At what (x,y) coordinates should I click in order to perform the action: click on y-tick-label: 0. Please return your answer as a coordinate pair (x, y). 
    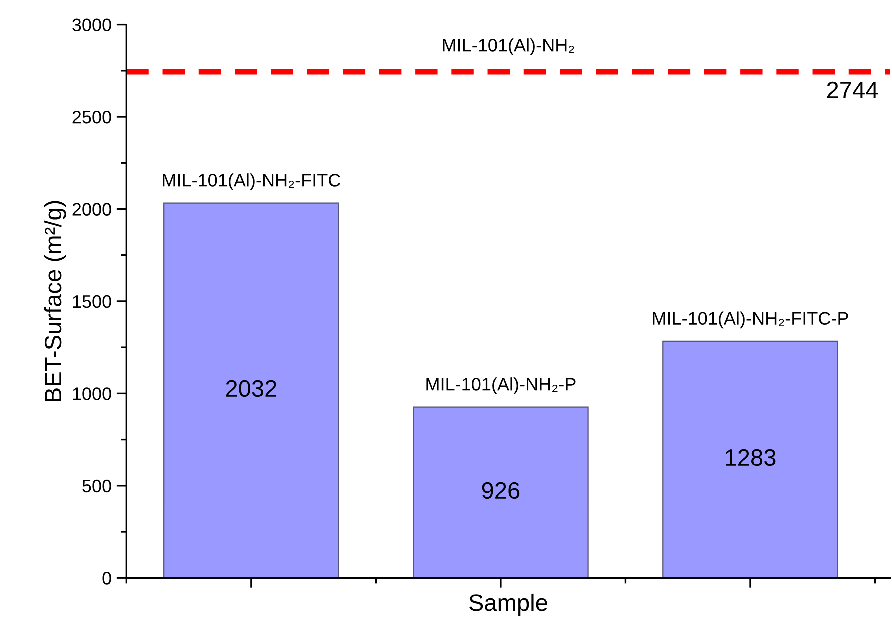
    Looking at the image, I should click on (107, 578).